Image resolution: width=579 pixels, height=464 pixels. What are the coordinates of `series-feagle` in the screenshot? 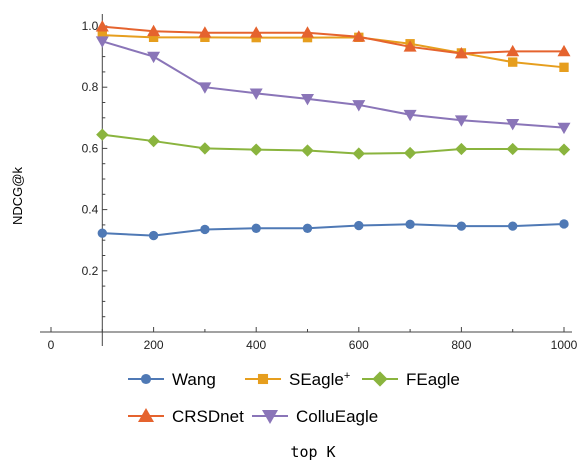 It's located at (333, 144).